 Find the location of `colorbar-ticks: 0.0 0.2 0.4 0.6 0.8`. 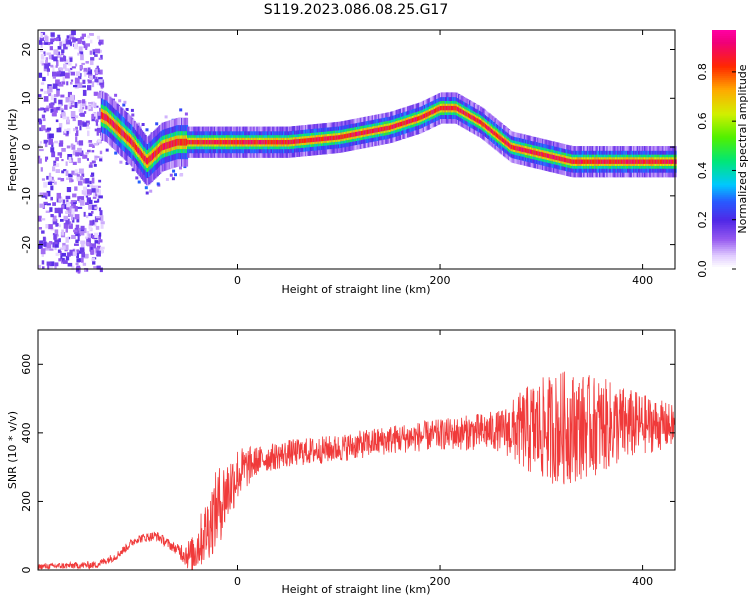

colorbar-ticks: 0.0 0.2 0.4 0.6 0.8 is located at coordinates (716, 170).